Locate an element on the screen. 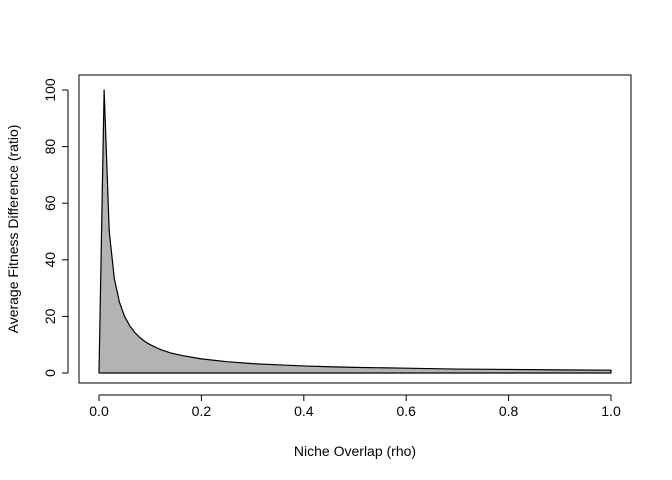 This screenshot has height=480, width=672. x-tick-label: 0.8 is located at coordinates (509, 411).